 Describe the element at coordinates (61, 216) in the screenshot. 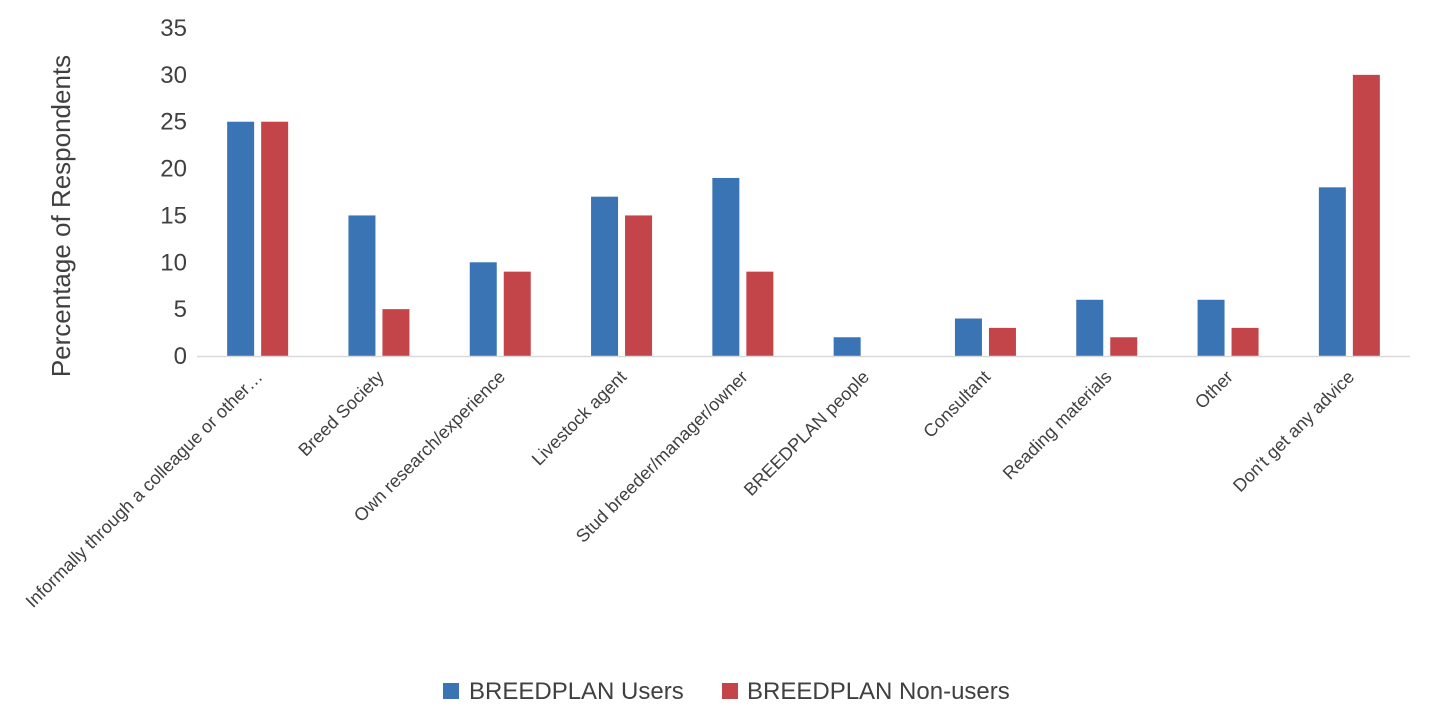

I see `y-axis-title: Percentage of Respondents` at that location.